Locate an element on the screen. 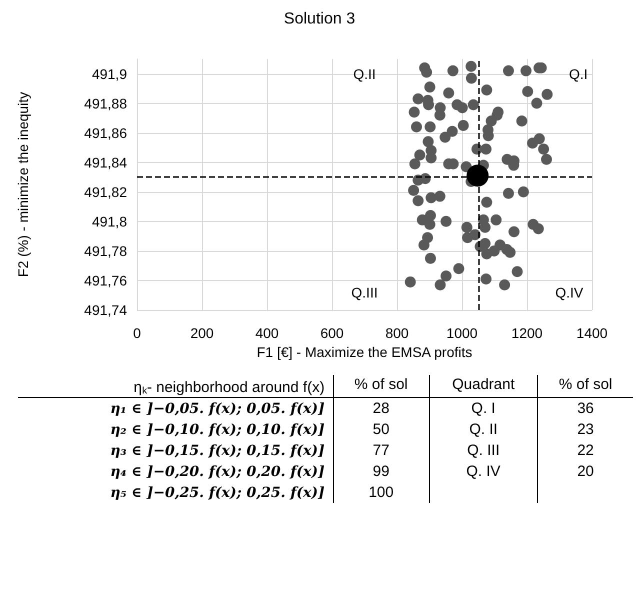 The height and width of the screenshot is (601, 639). x-tick-label: 200 is located at coordinates (202, 333).